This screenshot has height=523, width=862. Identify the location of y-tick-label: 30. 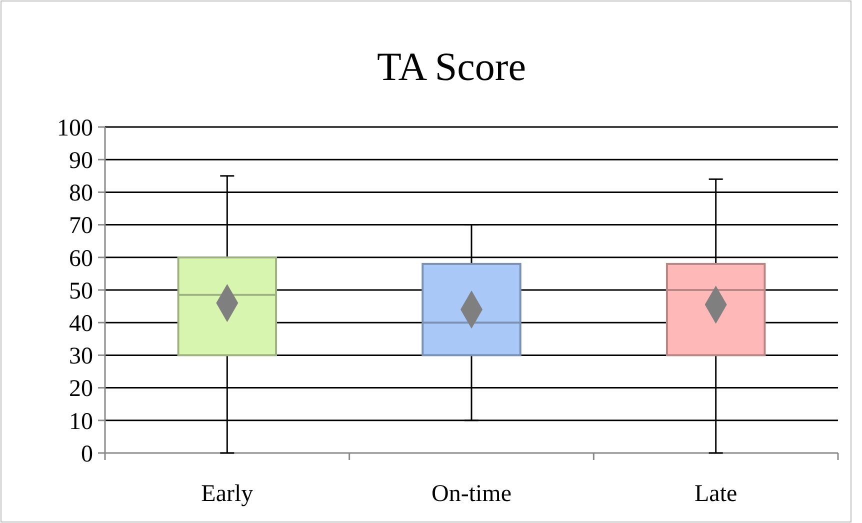
(81, 357).